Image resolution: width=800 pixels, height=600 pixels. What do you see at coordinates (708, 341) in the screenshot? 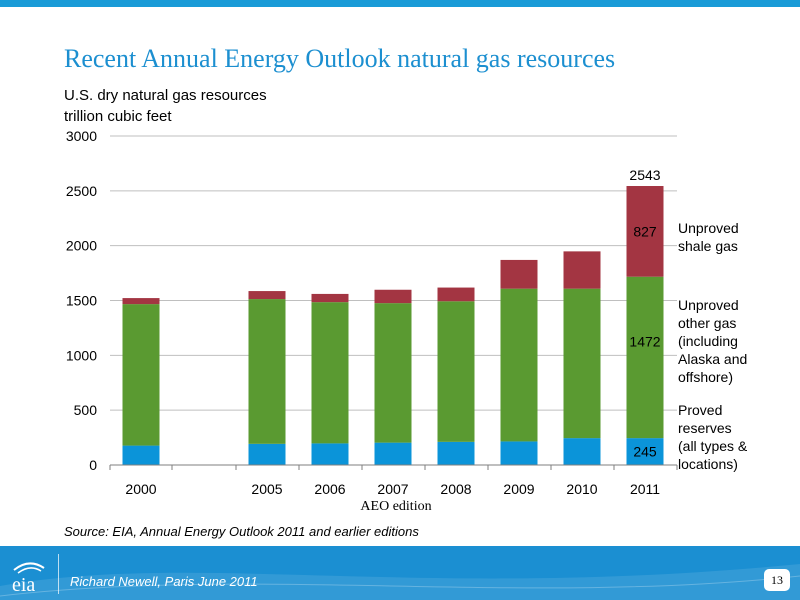
I see `legend-label-series-1-line-2: (including` at bounding box center [708, 341].